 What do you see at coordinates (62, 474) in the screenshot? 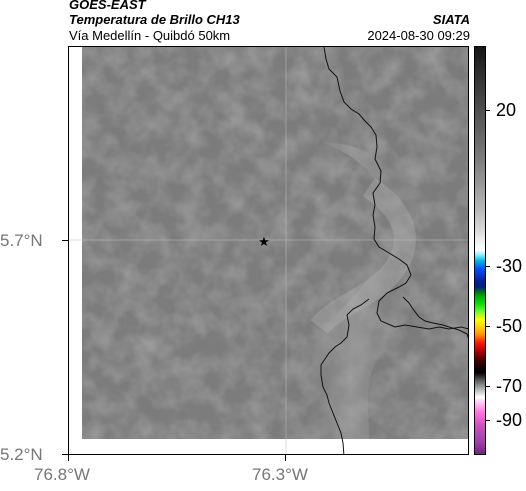
I see `lon-label-76.8: 76.8°W` at bounding box center [62, 474].